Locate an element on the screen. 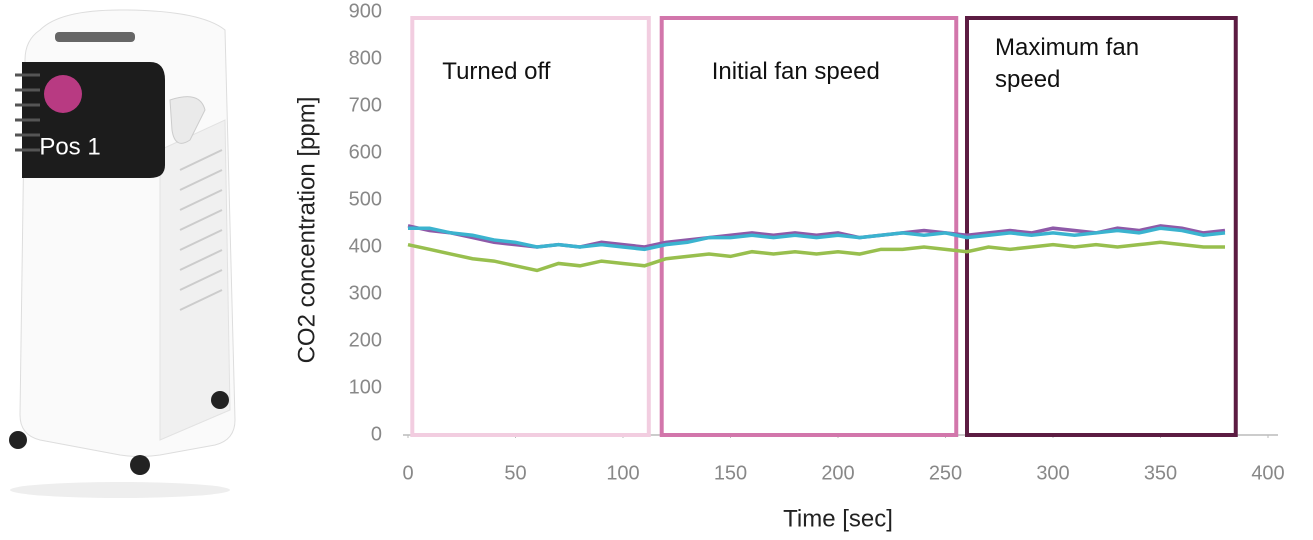 The width and height of the screenshot is (1313, 540). x-tick-label: 400 is located at coordinates (1267, 473).